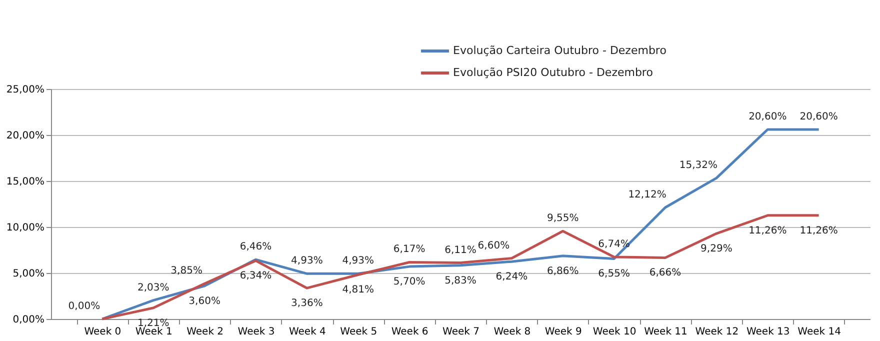 The width and height of the screenshot is (880, 341). What do you see at coordinates (204, 301) in the screenshot?
I see `data-label: 3,60%` at bounding box center [204, 301].